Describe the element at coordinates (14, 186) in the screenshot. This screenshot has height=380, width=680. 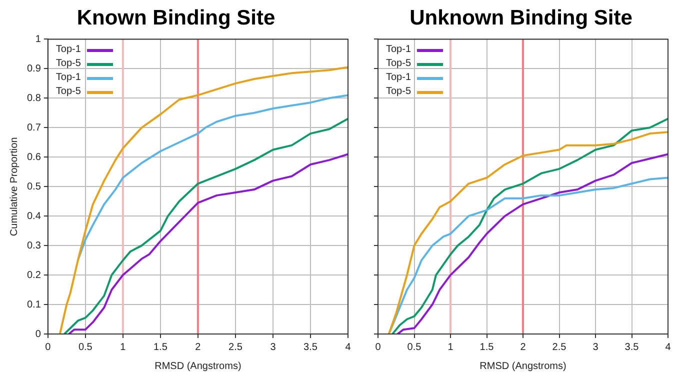
I see `y-axis-title: Cumulative Proportion` at that location.